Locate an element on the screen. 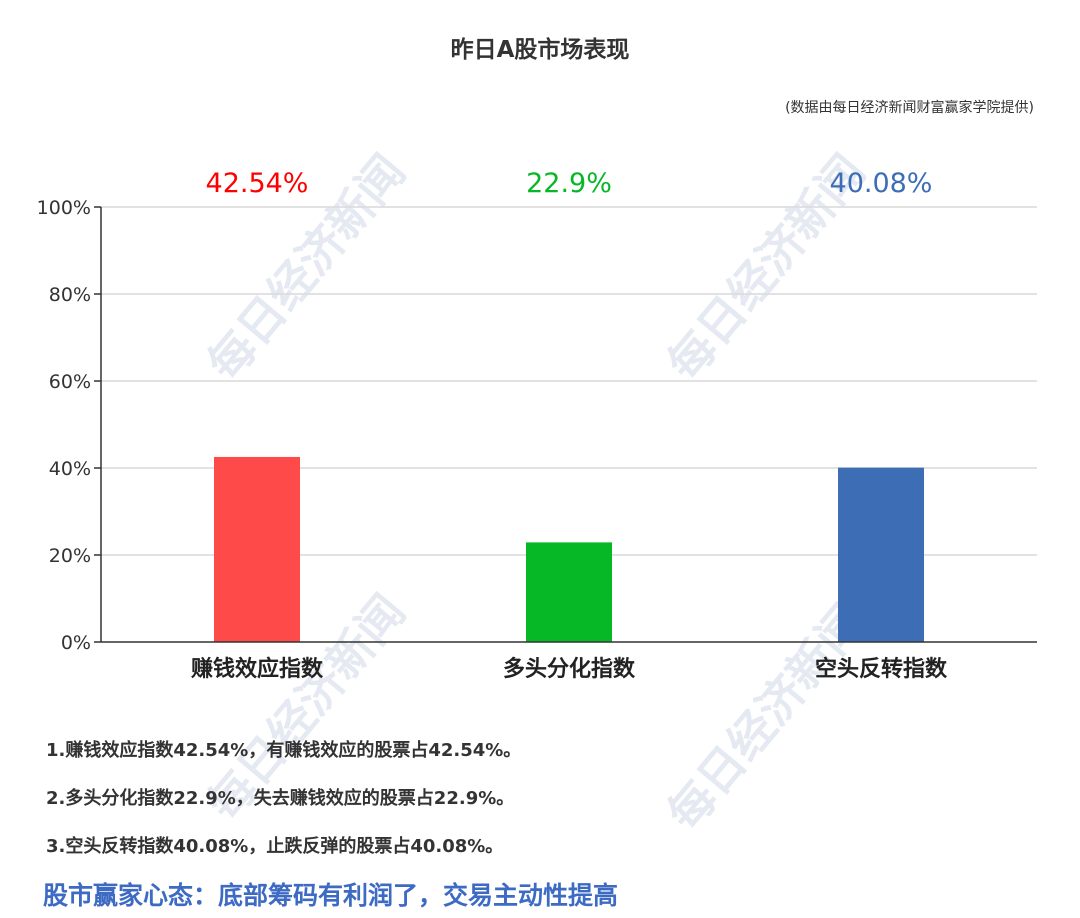 The height and width of the screenshot is (918, 1080). data-source: (数据由每日经济新闻财富赢家学院提供) is located at coordinates (909, 108).